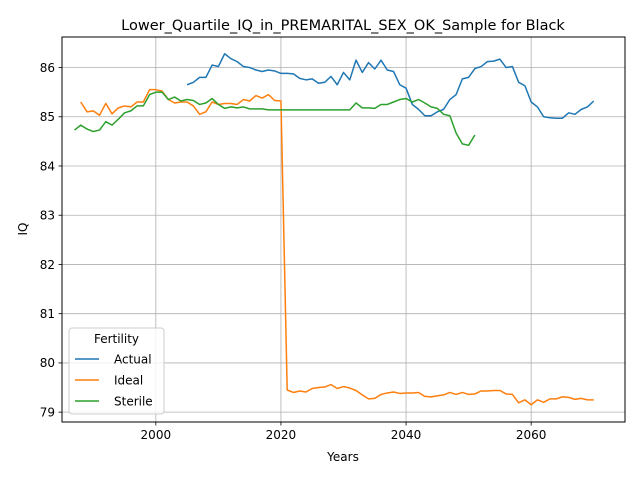 The width and height of the screenshot is (640, 480). I want to click on y-tick-label: 84, so click(47, 166).